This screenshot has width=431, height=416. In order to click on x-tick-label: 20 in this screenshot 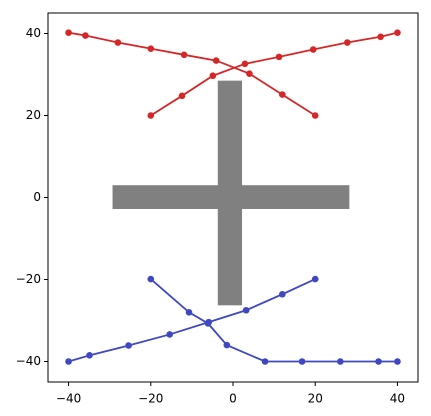, I will do `click(315, 399)`.